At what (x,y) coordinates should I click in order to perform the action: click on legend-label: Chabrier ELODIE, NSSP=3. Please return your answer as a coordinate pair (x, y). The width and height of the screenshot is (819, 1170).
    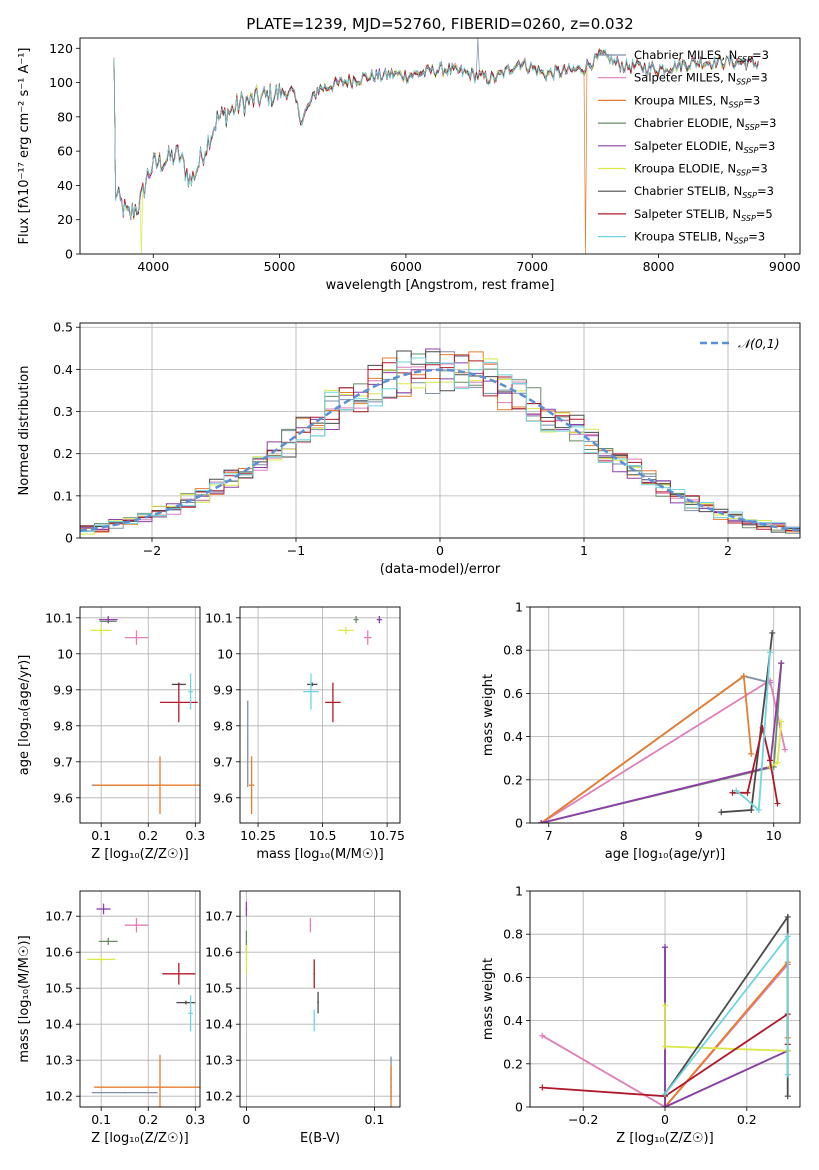
    Looking at the image, I should click on (705, 124).